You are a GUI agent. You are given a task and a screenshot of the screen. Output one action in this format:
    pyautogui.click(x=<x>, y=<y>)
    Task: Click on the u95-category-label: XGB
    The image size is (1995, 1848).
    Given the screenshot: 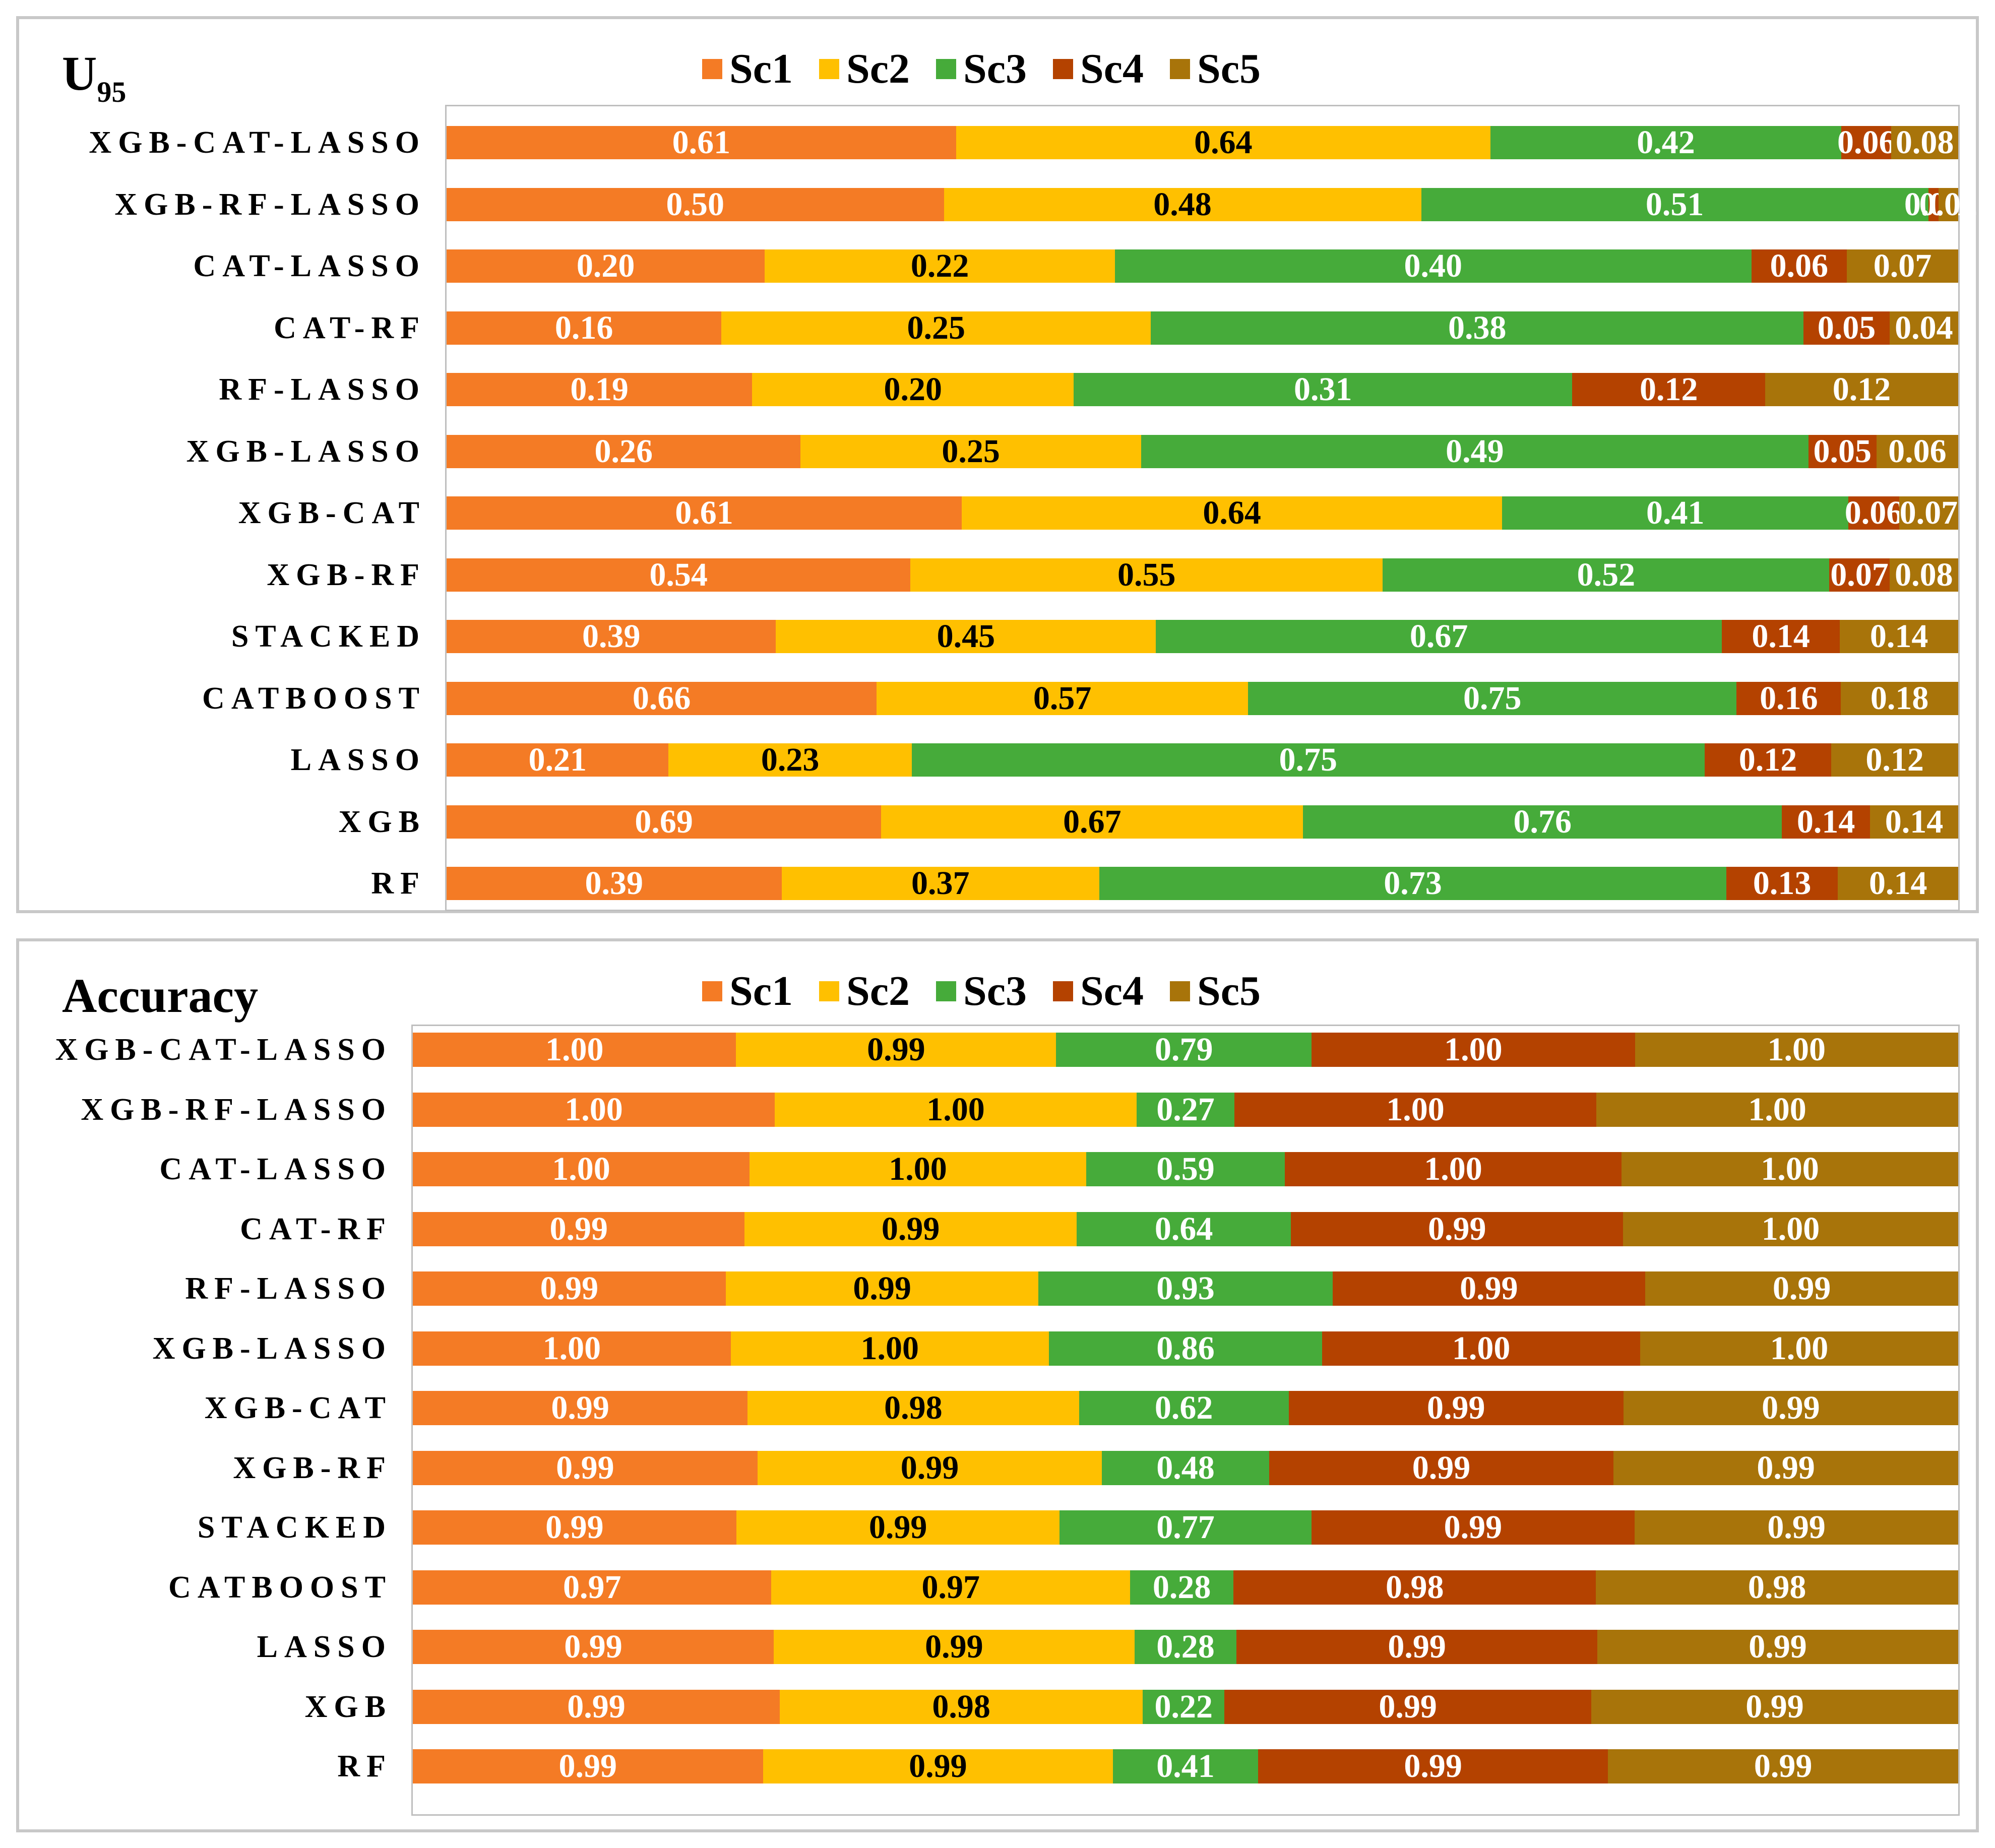 What is the action you would take?
    pyautogui.click(x=382, y=821)
    